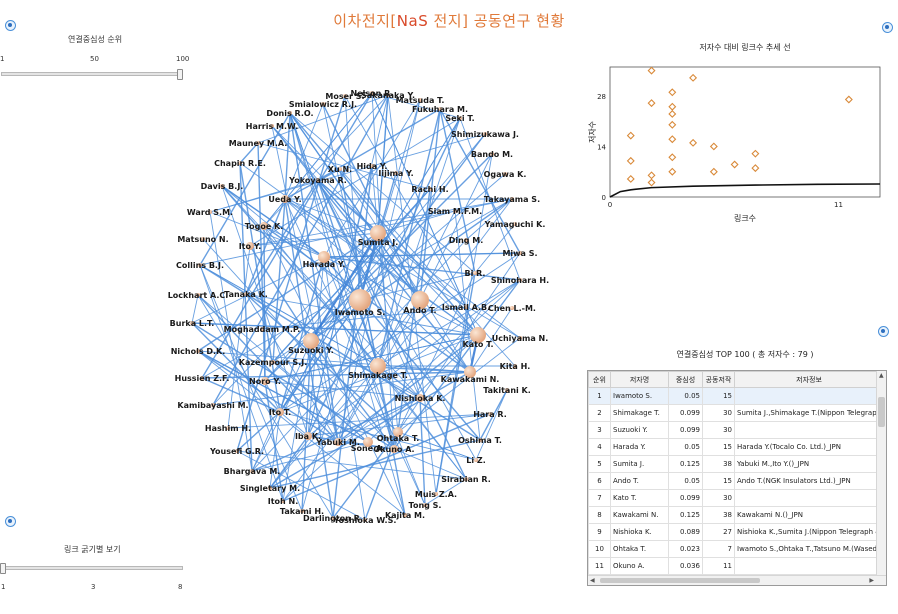 Image resolution: width=898 pixels, height=614 pixels. Describe the element at coordinates (470, 379) in the screenshot. I see `network-node-label: Kawakami N.` at that location.